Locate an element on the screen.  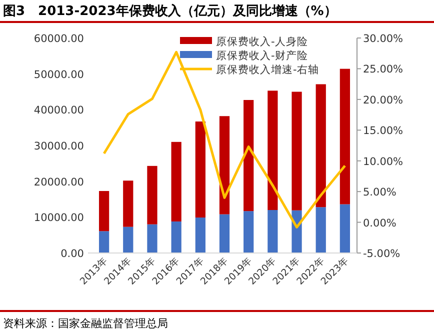
legend-label: 原保费收入增速-右轴 is located at coordinates (267, 69).